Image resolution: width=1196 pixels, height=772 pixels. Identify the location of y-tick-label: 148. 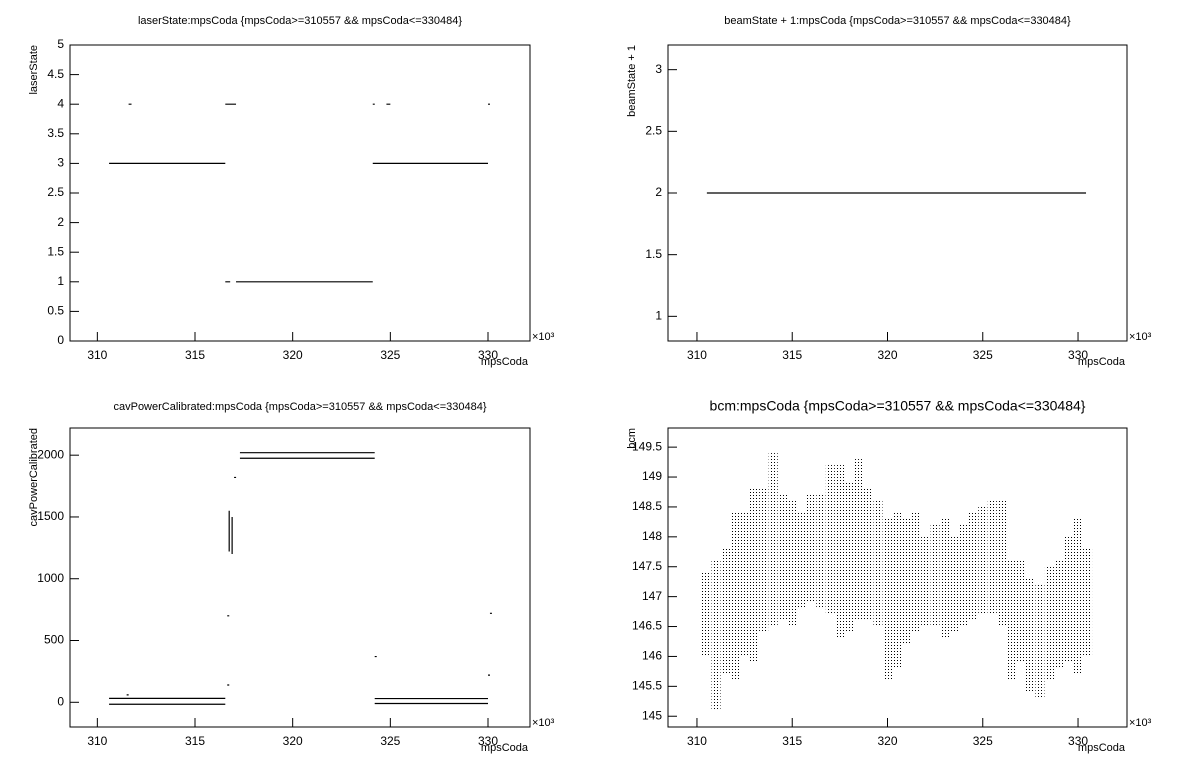
(652, 536).